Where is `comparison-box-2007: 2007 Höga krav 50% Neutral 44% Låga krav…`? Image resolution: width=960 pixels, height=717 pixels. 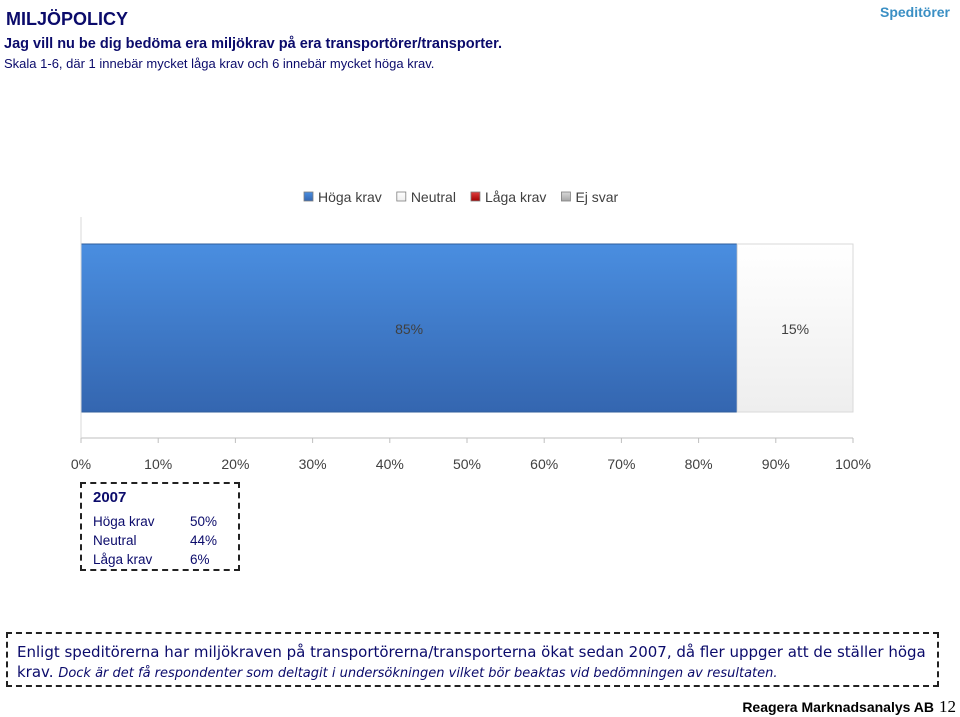
comparison-box-2007: 2007 Höga krav 50% Neutral 44% Låga krav… is located at coordinates (160, 526).